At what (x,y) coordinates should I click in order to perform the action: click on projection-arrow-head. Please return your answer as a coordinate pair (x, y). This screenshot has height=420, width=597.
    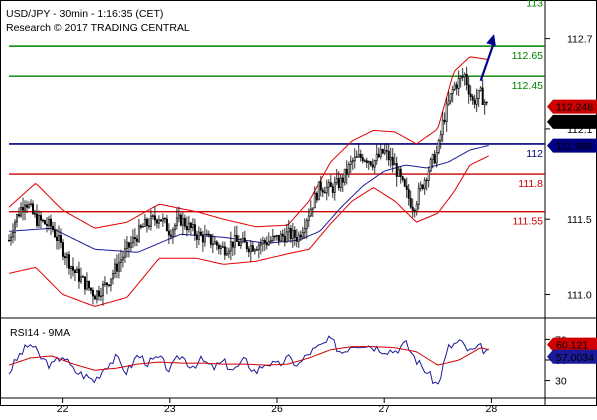
    Looking at the image, I should click on (491, 40).